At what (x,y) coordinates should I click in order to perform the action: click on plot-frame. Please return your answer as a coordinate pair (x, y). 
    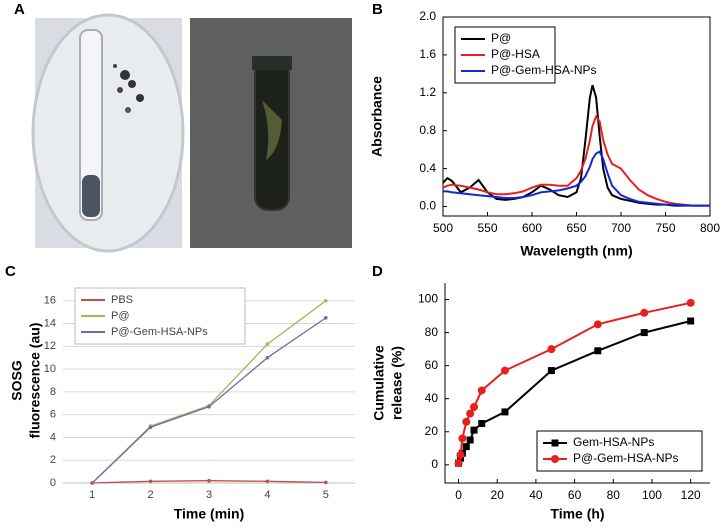
    Looking at the image, I should click on (576, 116).